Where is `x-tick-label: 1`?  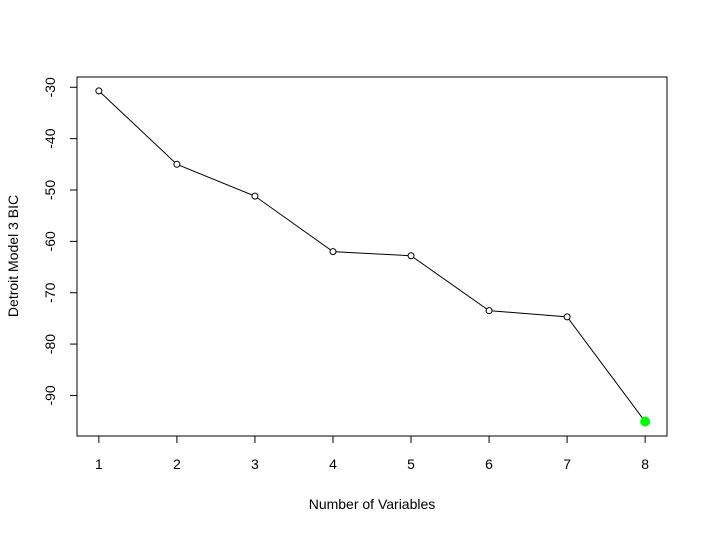
x-tick-label: 1 is located at coordinates (99, 464).